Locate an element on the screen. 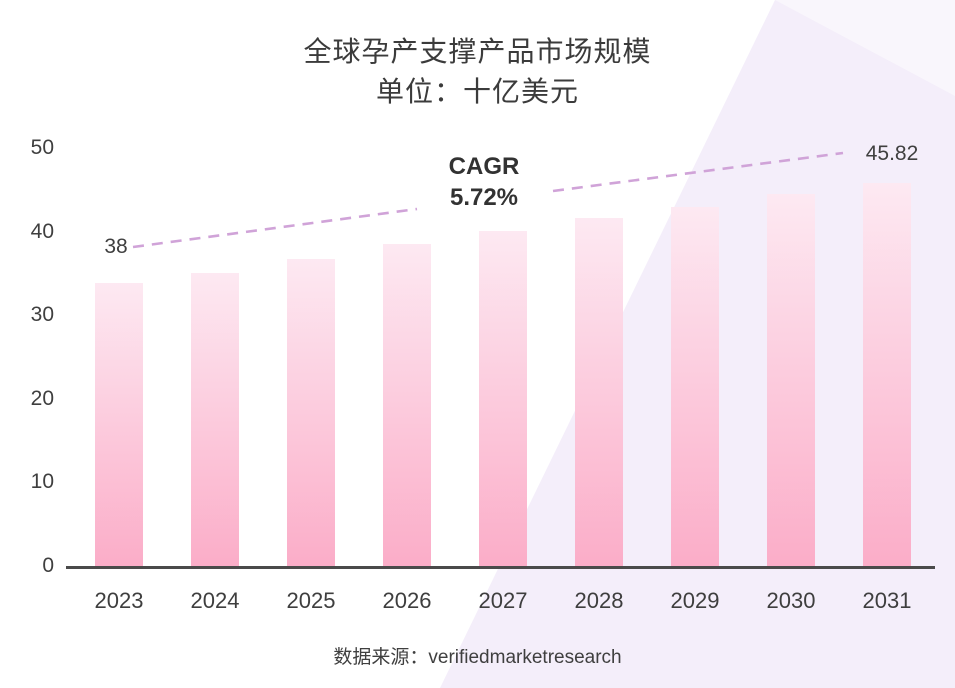 The height and width of the screenshot is (688, 955). cagr-annotation: CAGR 5.72% is located at coordinates (484, 182).